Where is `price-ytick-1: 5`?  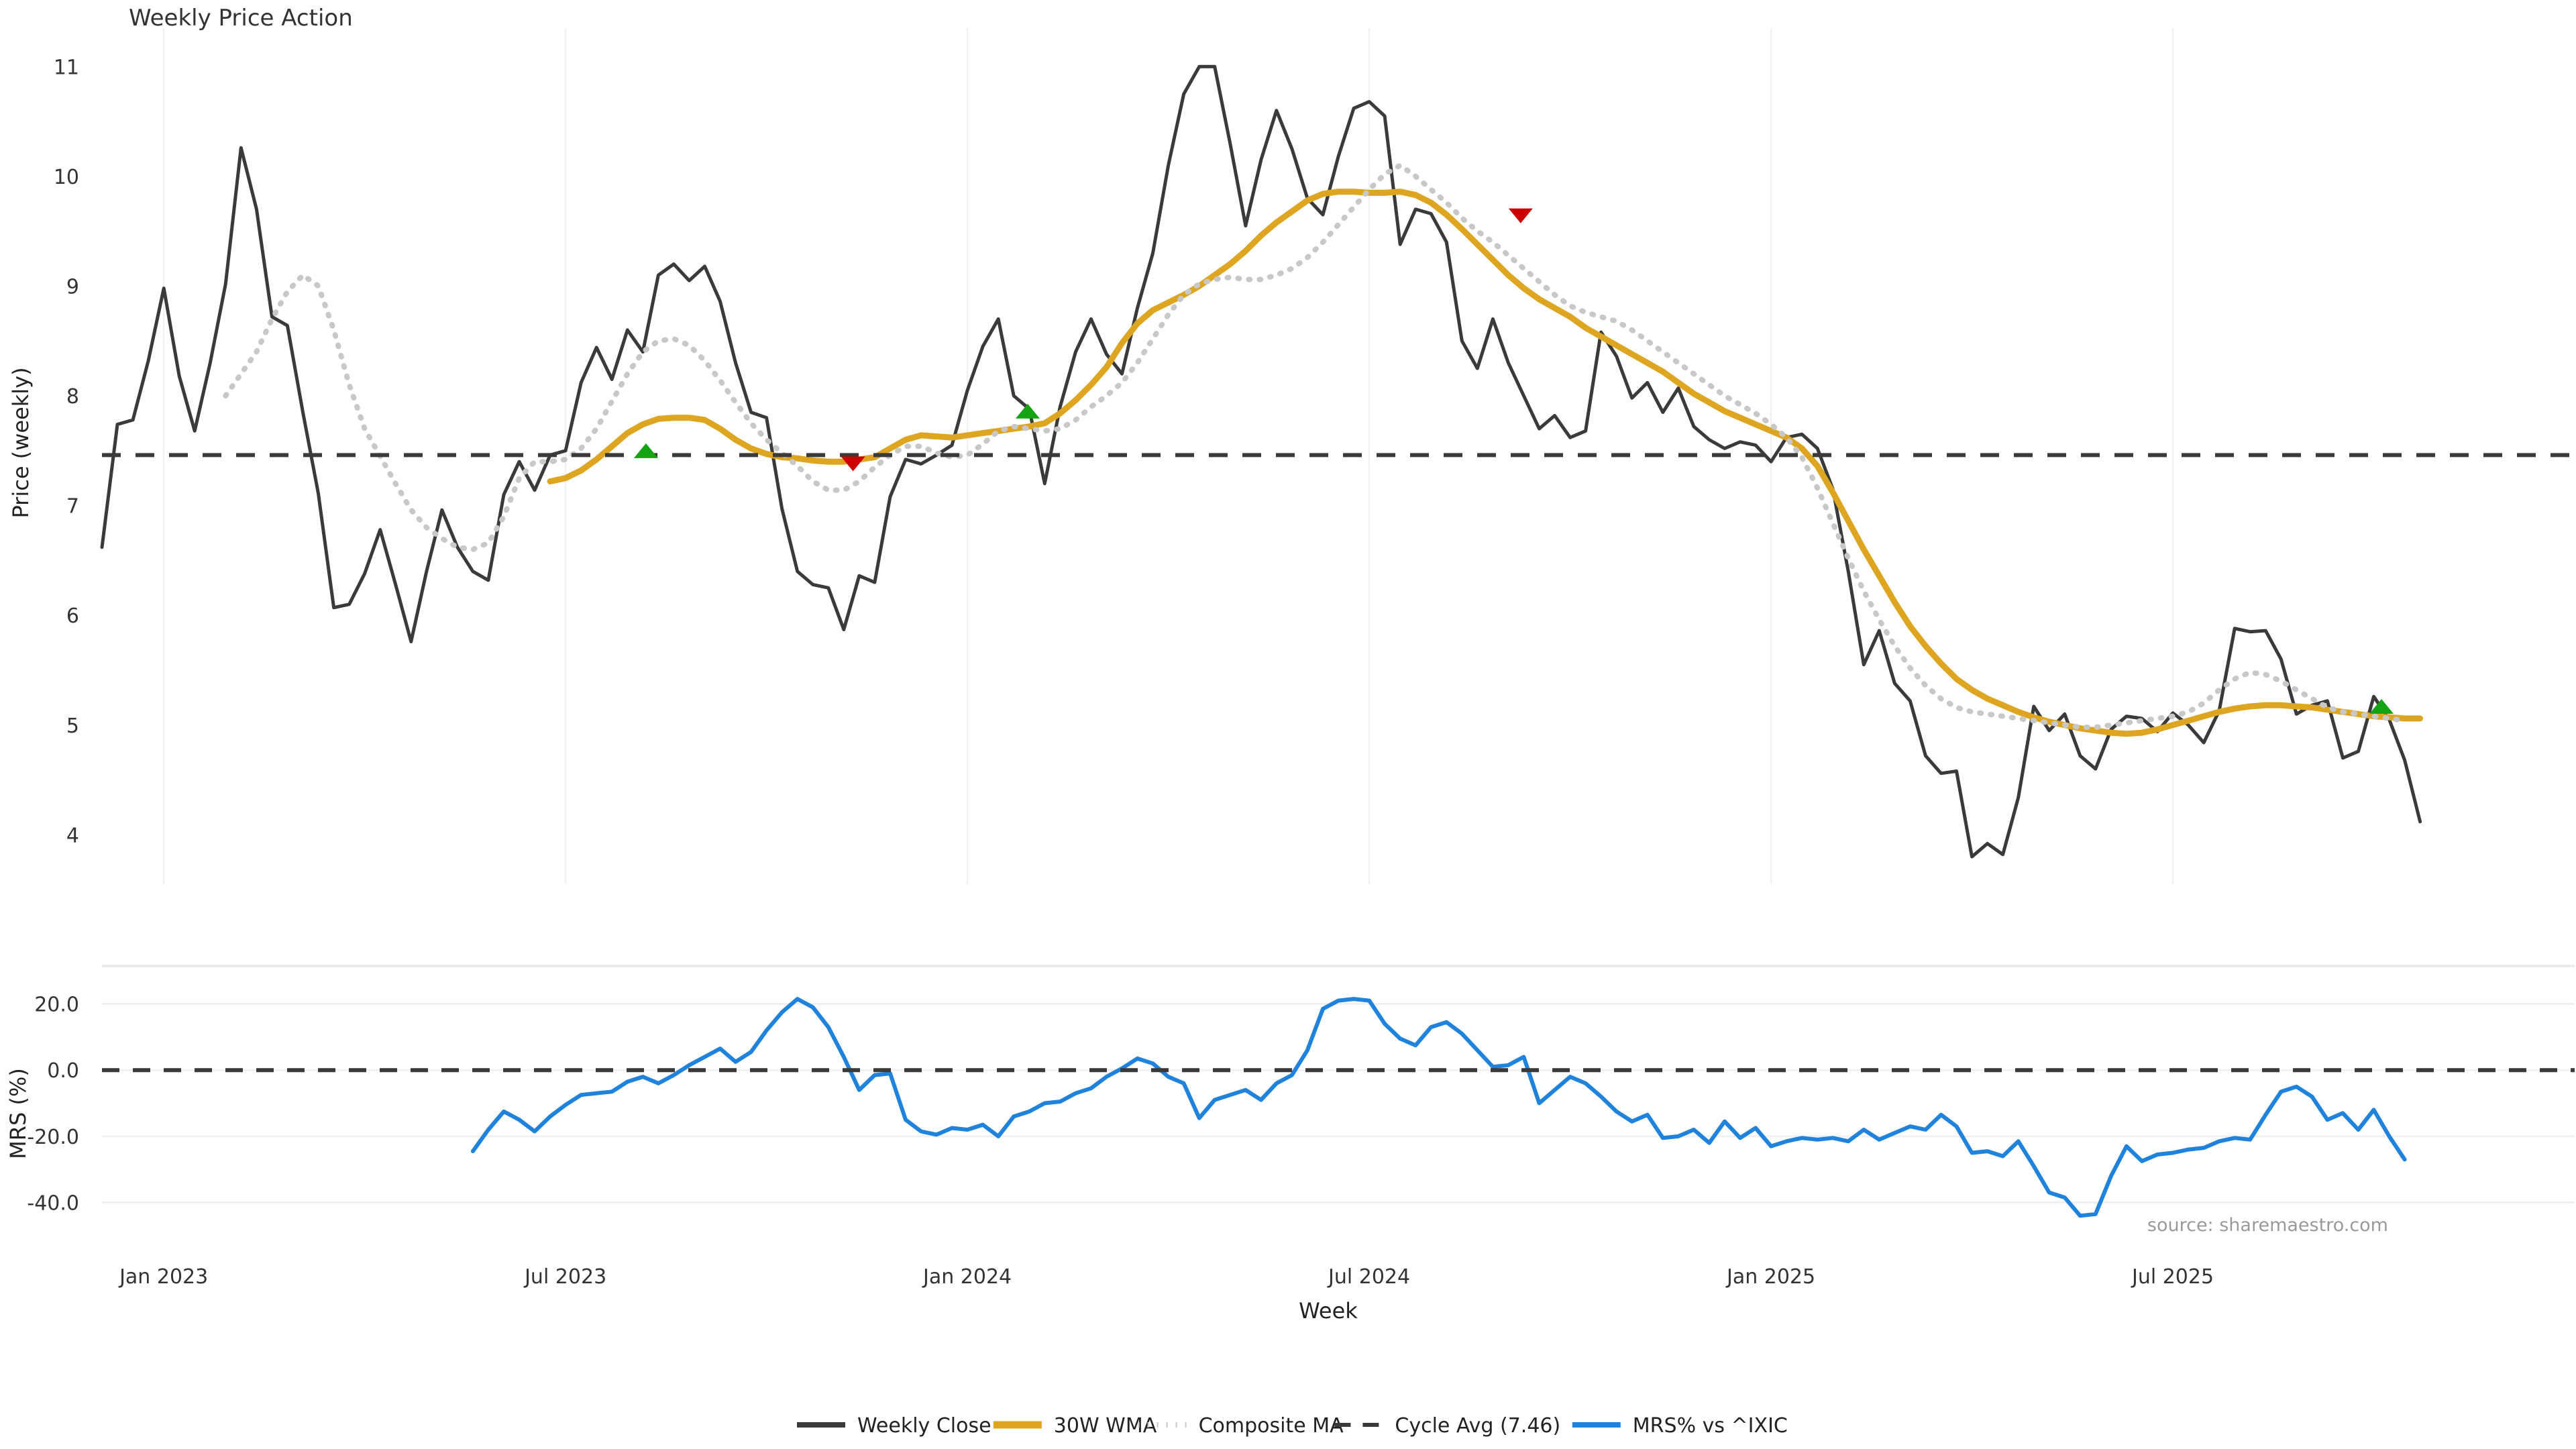 price-ytick-1: 5 is located at coordinates (72, 726).